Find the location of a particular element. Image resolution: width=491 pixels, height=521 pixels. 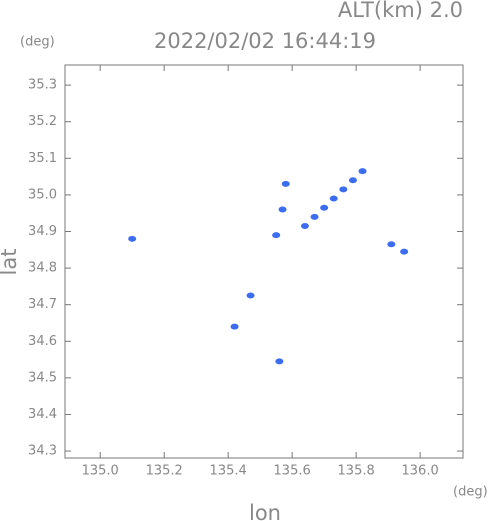

y-tick-label: 35.0 is located at coordinates (42, 194).